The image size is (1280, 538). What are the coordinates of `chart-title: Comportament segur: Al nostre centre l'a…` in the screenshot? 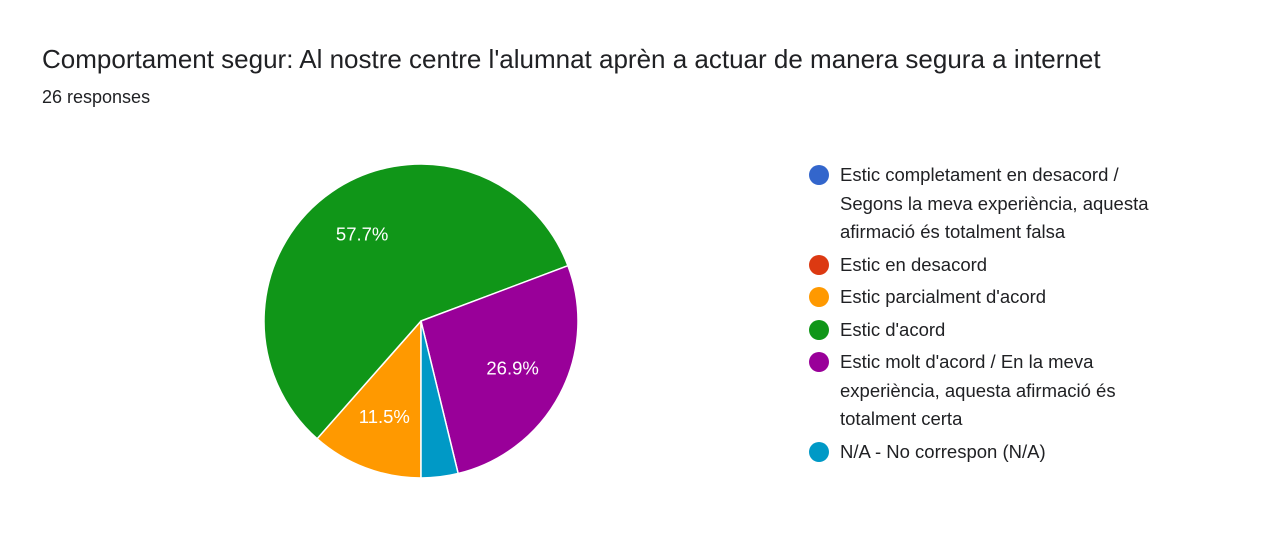 It's located at (571, 59).